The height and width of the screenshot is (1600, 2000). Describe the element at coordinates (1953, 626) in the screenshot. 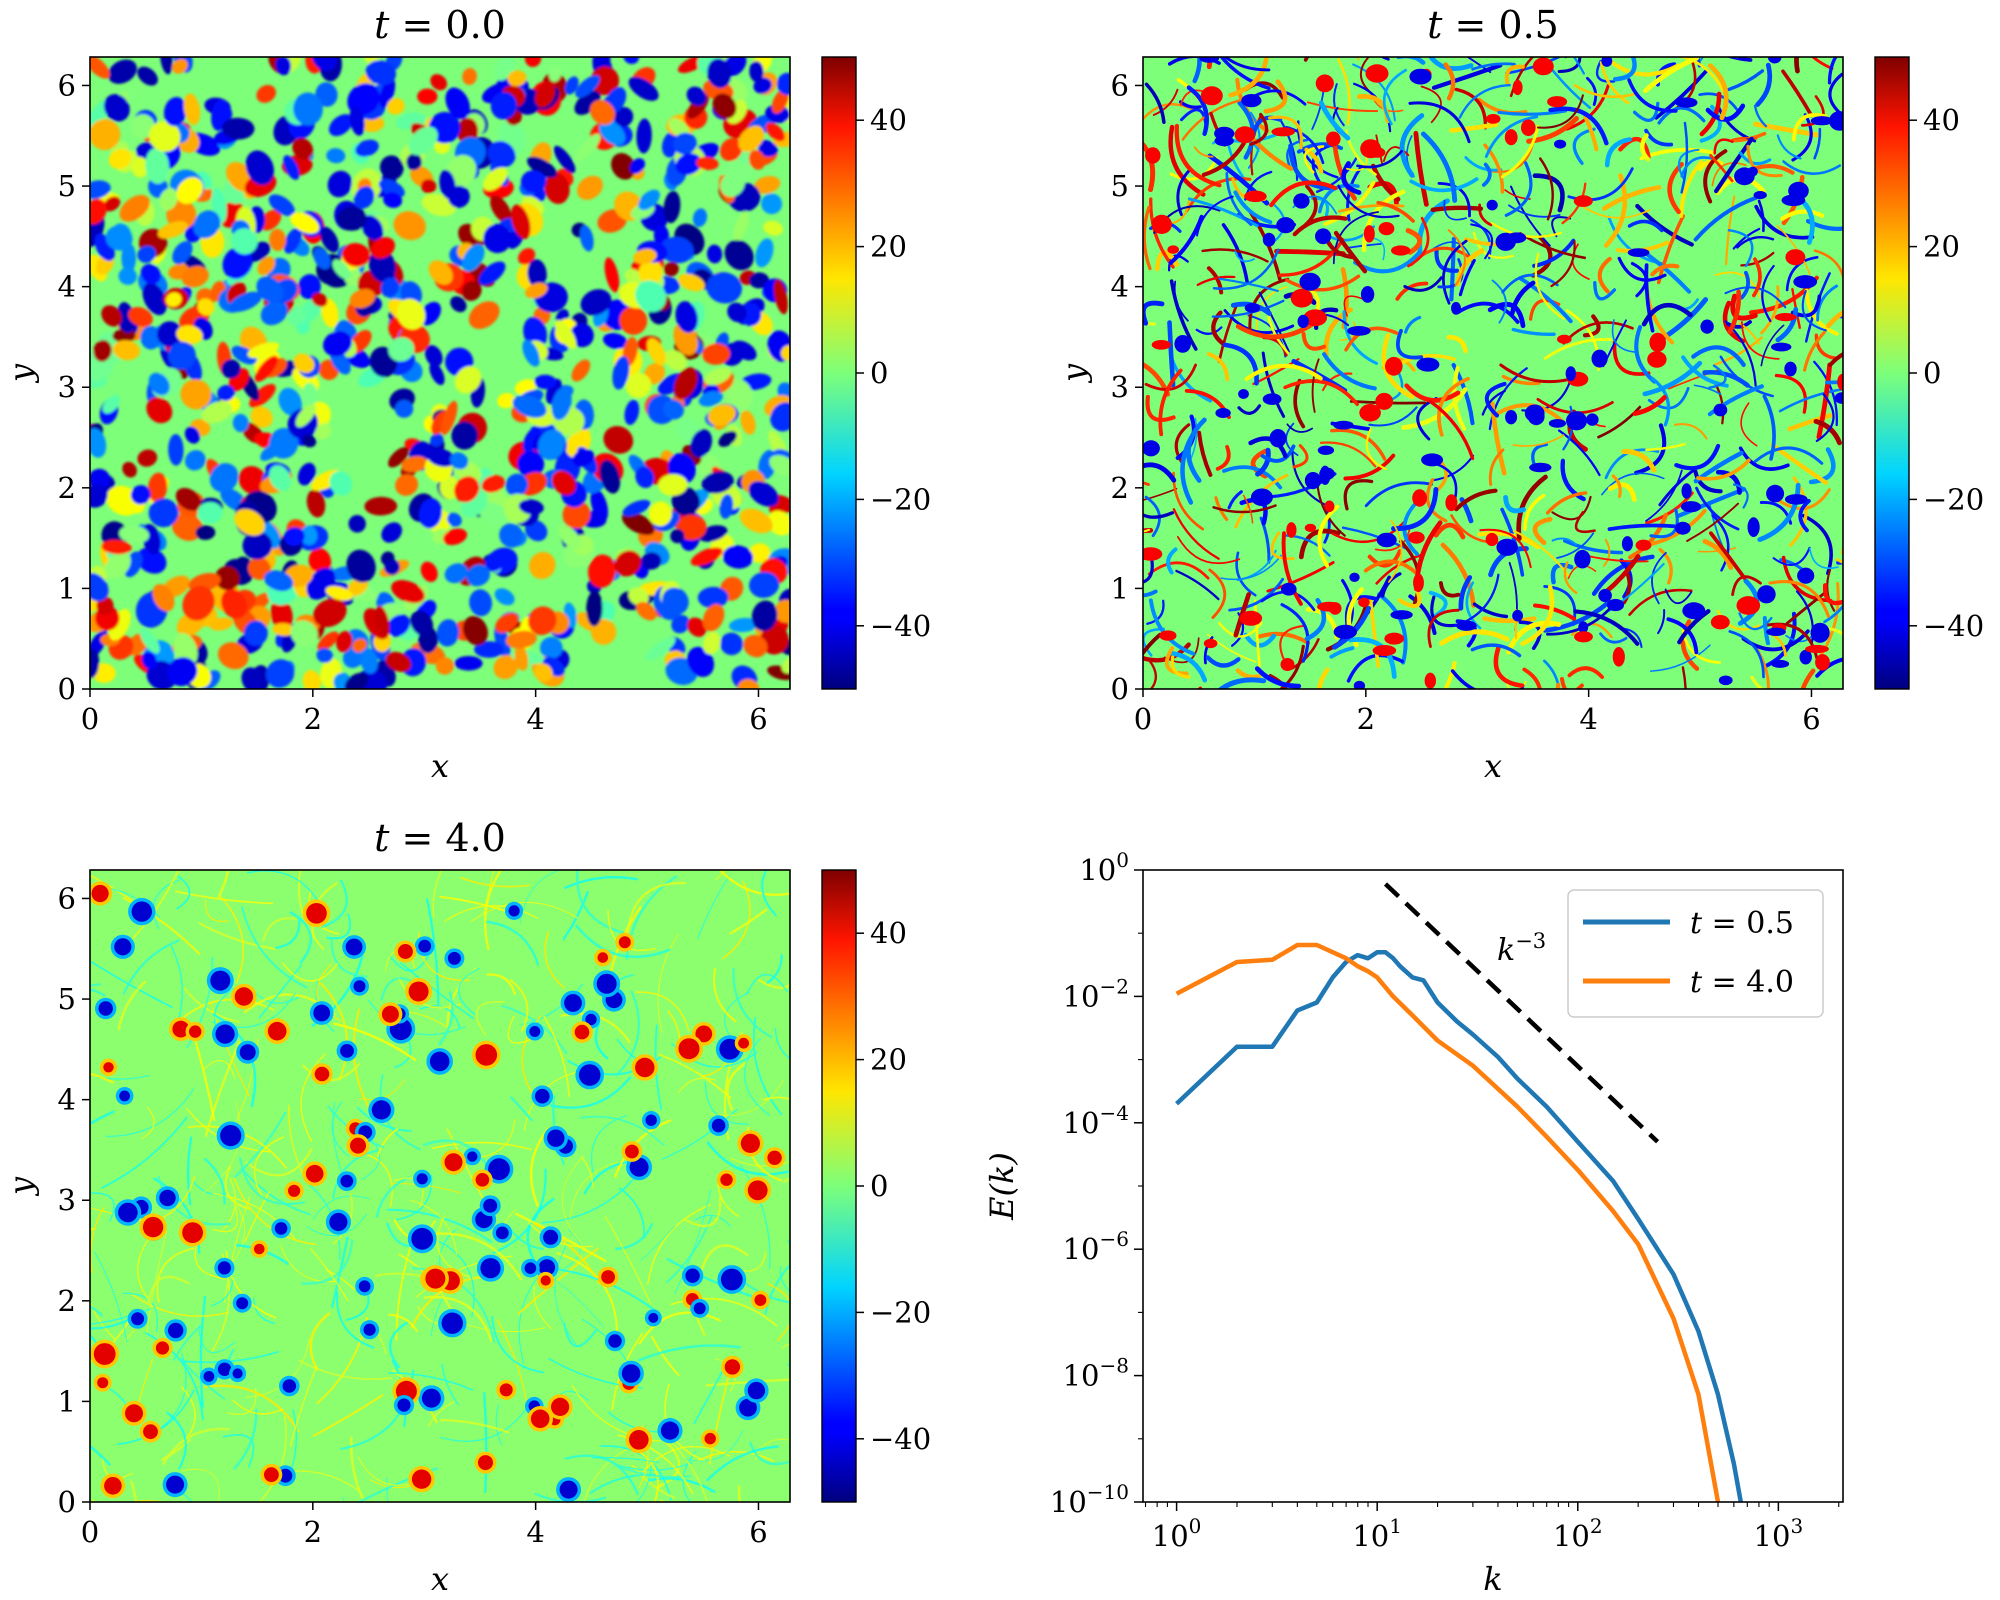

I see `colorbar-tick-label: −40` at that location.